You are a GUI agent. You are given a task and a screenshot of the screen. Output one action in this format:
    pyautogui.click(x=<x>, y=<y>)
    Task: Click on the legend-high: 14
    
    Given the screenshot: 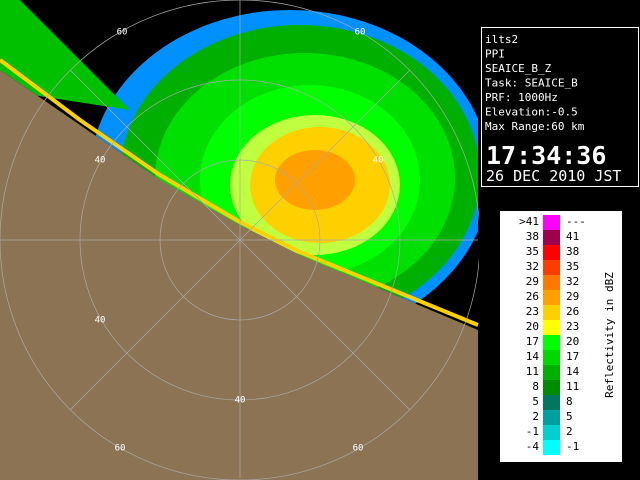 What is the action you would take?
    pyautogui.click(x=573, y=371)
    